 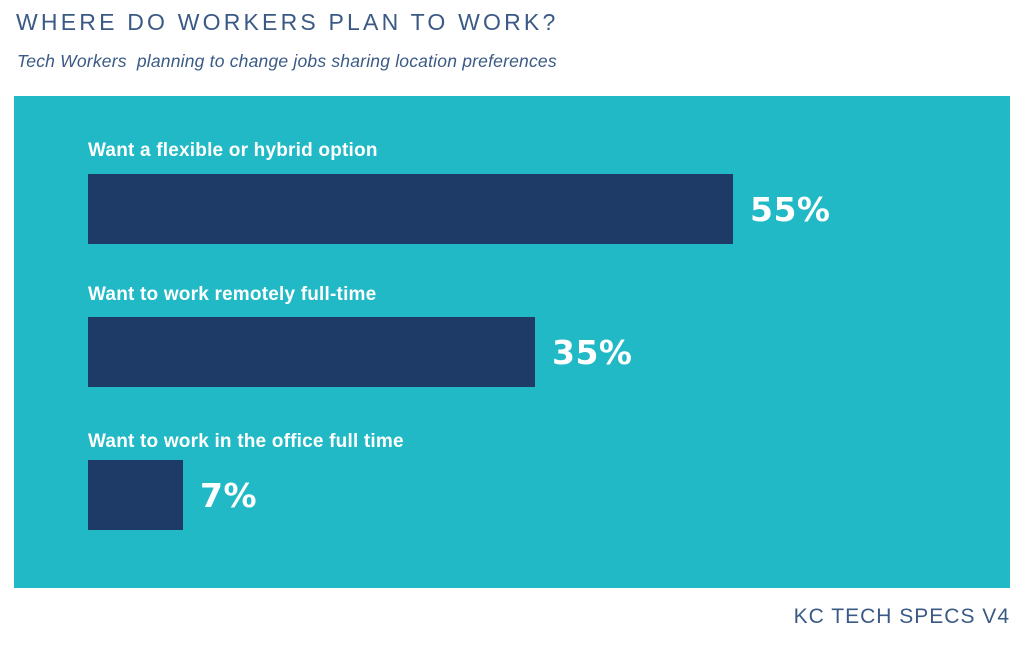 I want to click on bar-row: 7%, so click(x=172, y=495).